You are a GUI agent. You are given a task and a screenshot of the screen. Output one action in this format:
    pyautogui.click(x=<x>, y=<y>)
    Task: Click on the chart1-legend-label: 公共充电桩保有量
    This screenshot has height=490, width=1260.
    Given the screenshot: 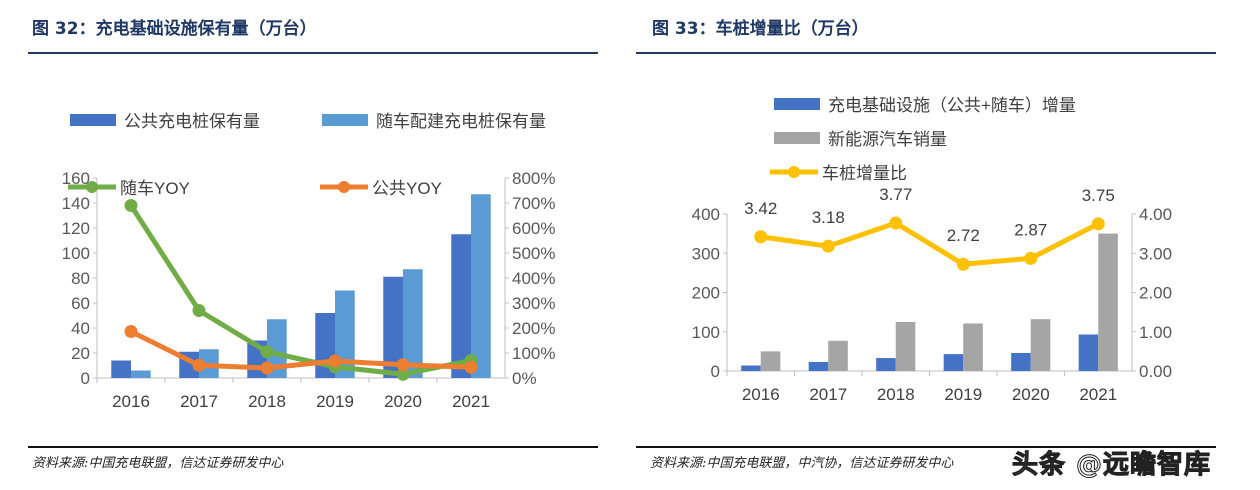 What is the action you would take?
    pyautogui.click(x=192, y=121)
    